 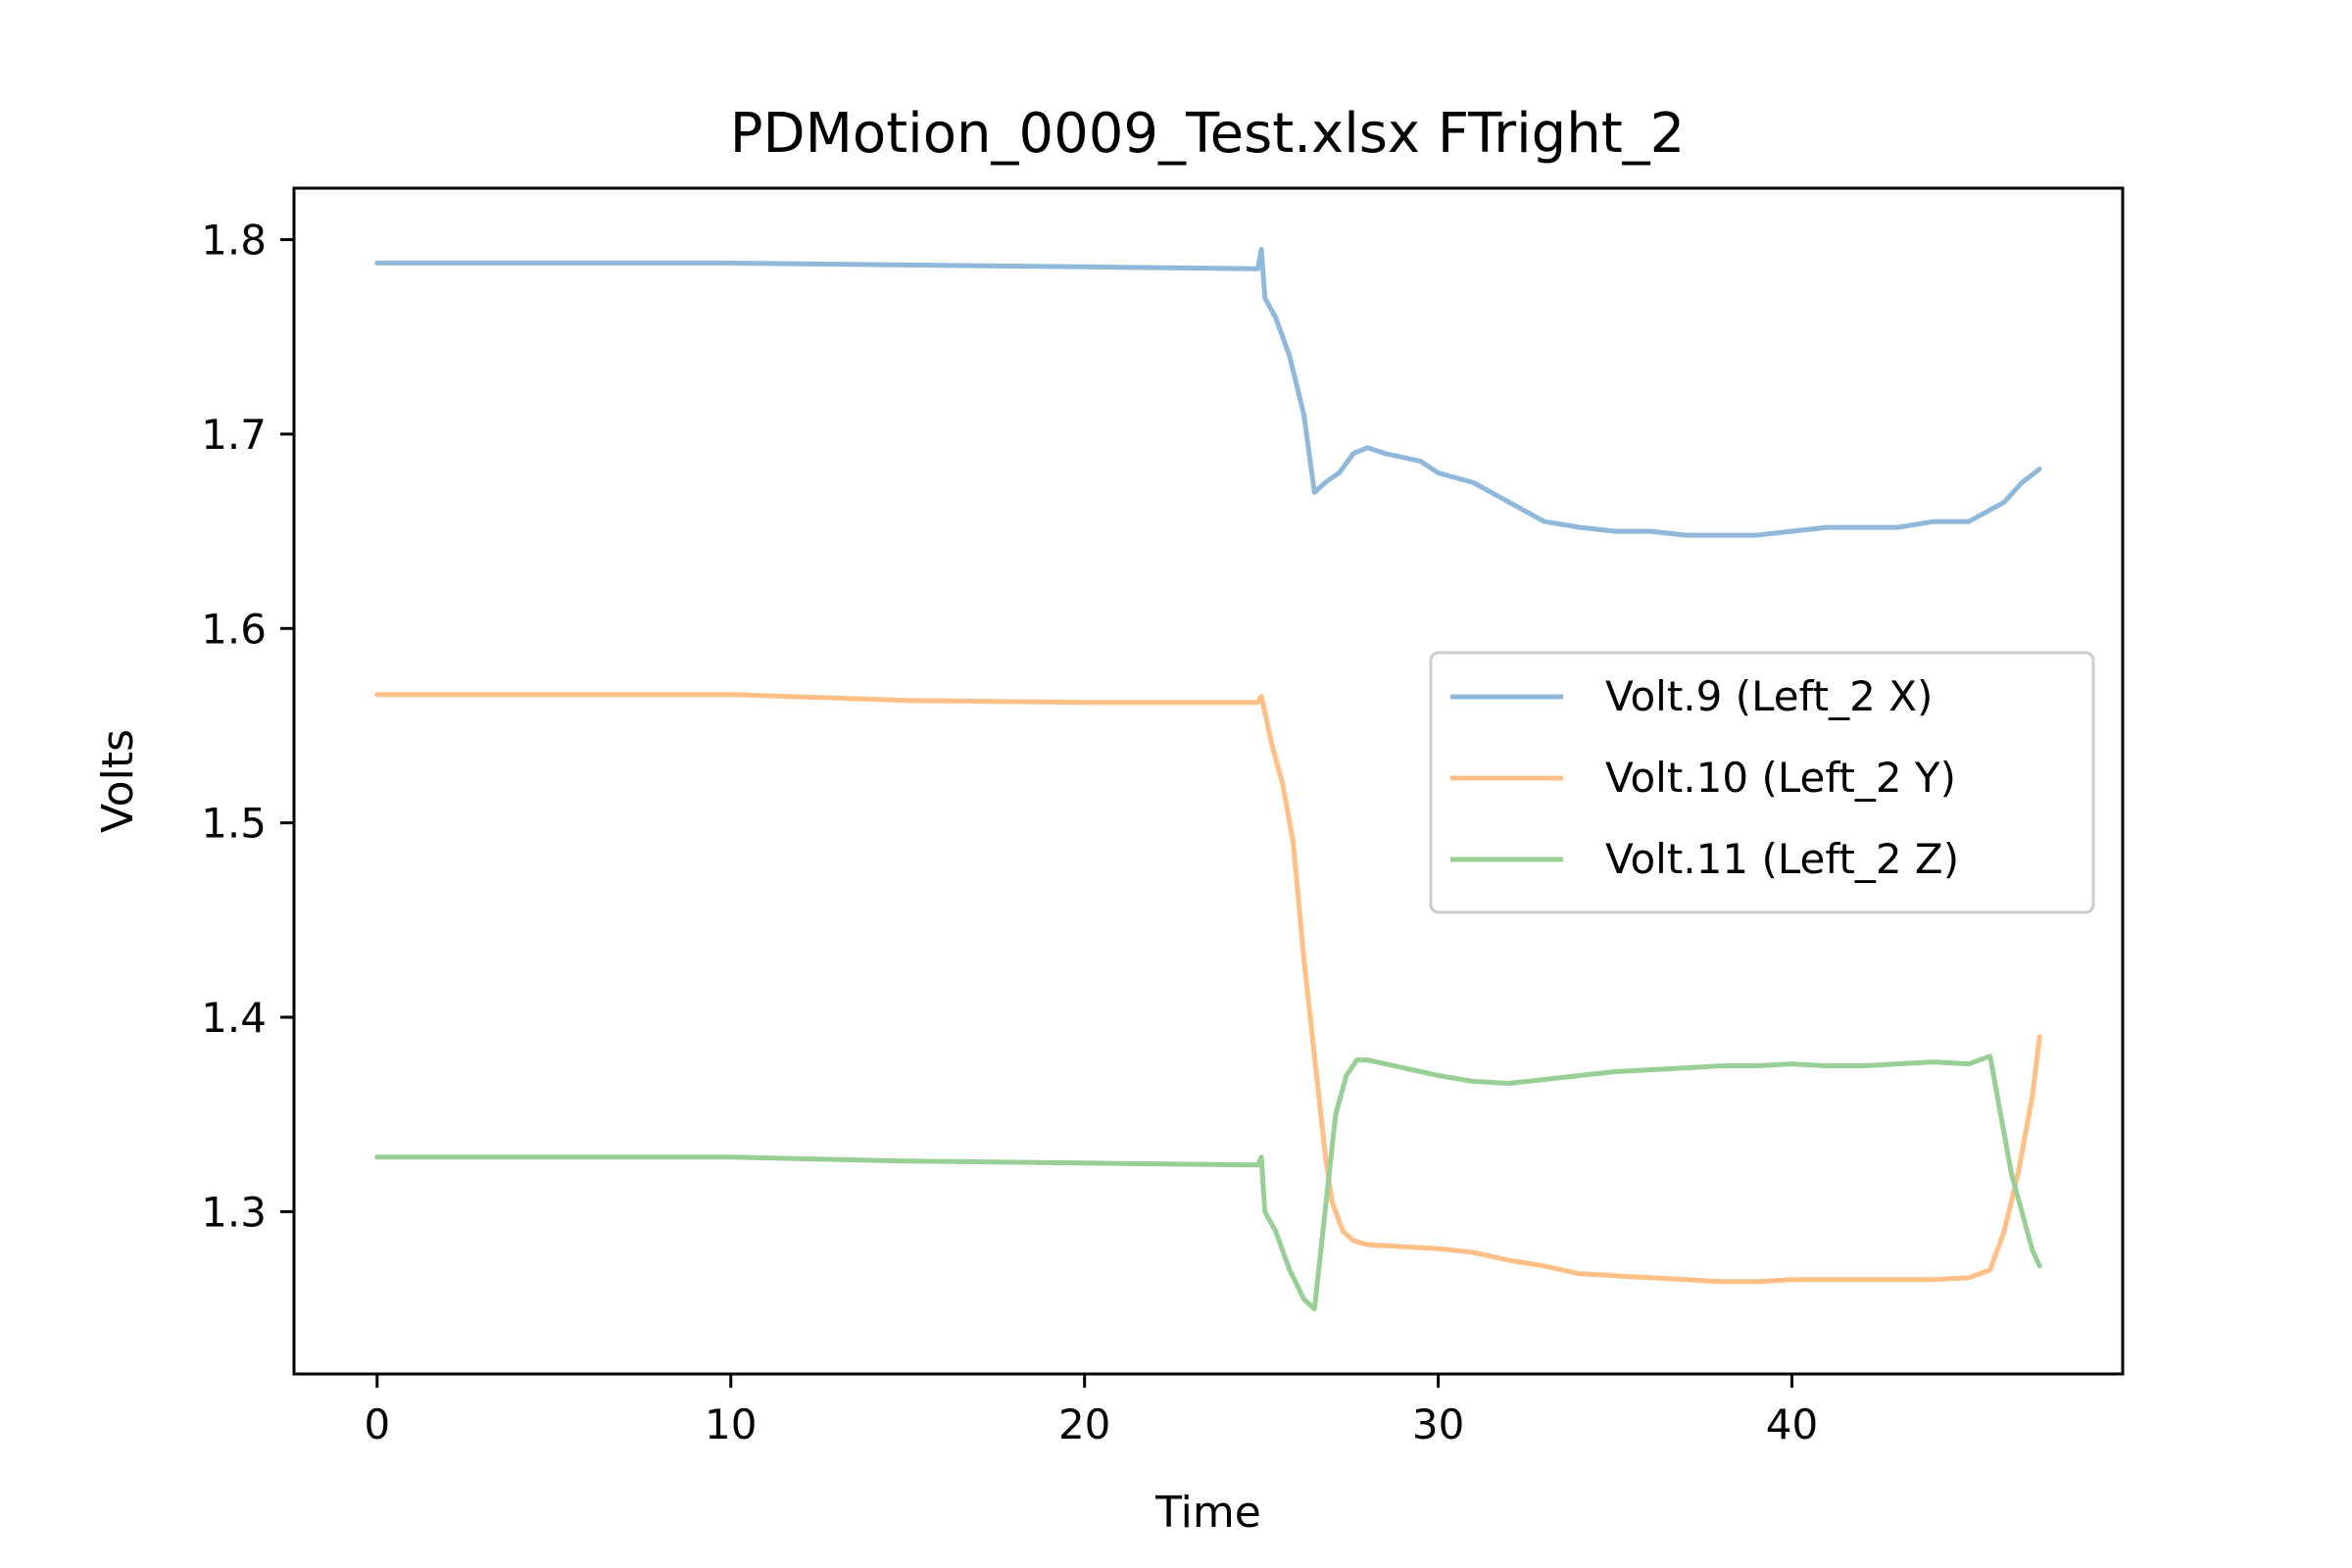 I want to click on y-tick-label: 1.4, so click(x=234, y=1018).